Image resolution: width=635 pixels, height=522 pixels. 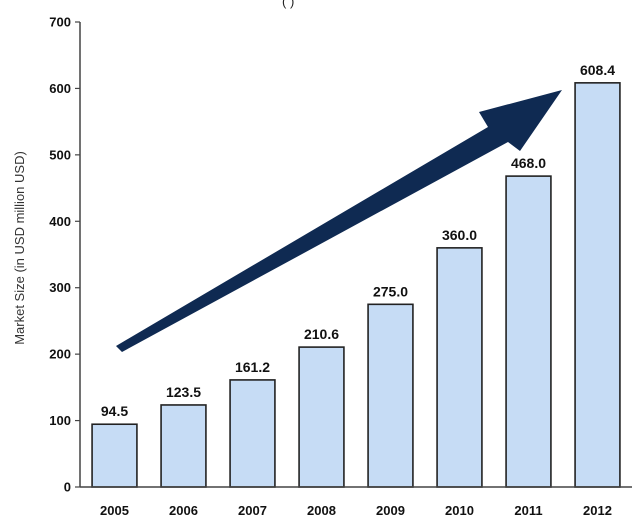 What do you see at coordinates (390, 291) in the screenshot?
I see `data-label-2009: 275.0` at bounding box center [390, 291].